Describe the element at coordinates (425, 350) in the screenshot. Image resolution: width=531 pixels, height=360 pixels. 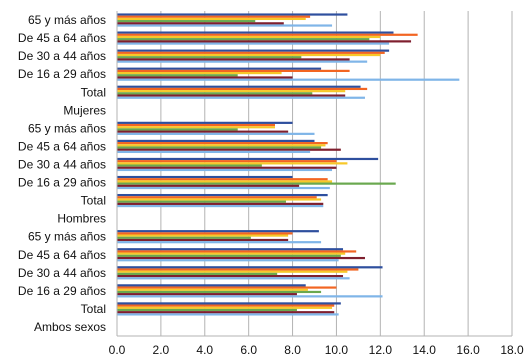
I see `x-tick-label: 14.0` at that location.